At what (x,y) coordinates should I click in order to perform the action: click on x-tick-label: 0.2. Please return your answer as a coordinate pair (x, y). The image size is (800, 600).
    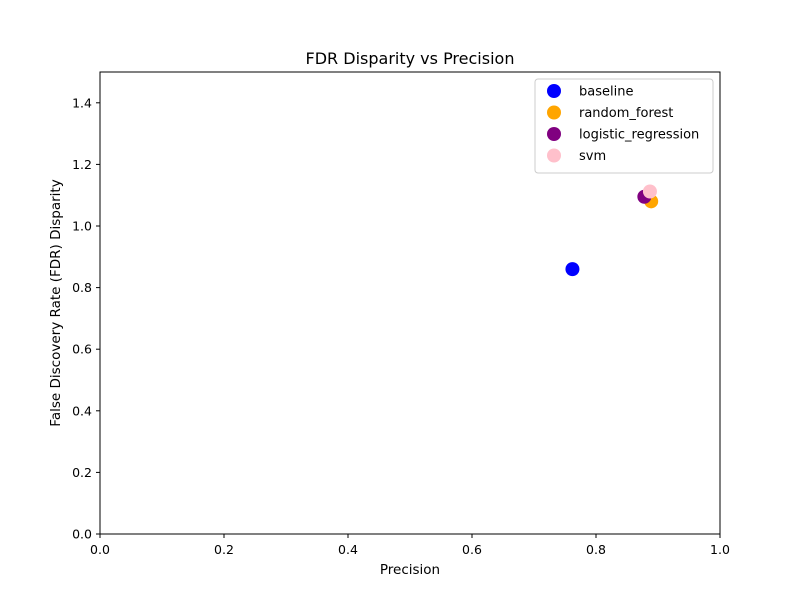
    Looking at the image, I should click on (224, 549).